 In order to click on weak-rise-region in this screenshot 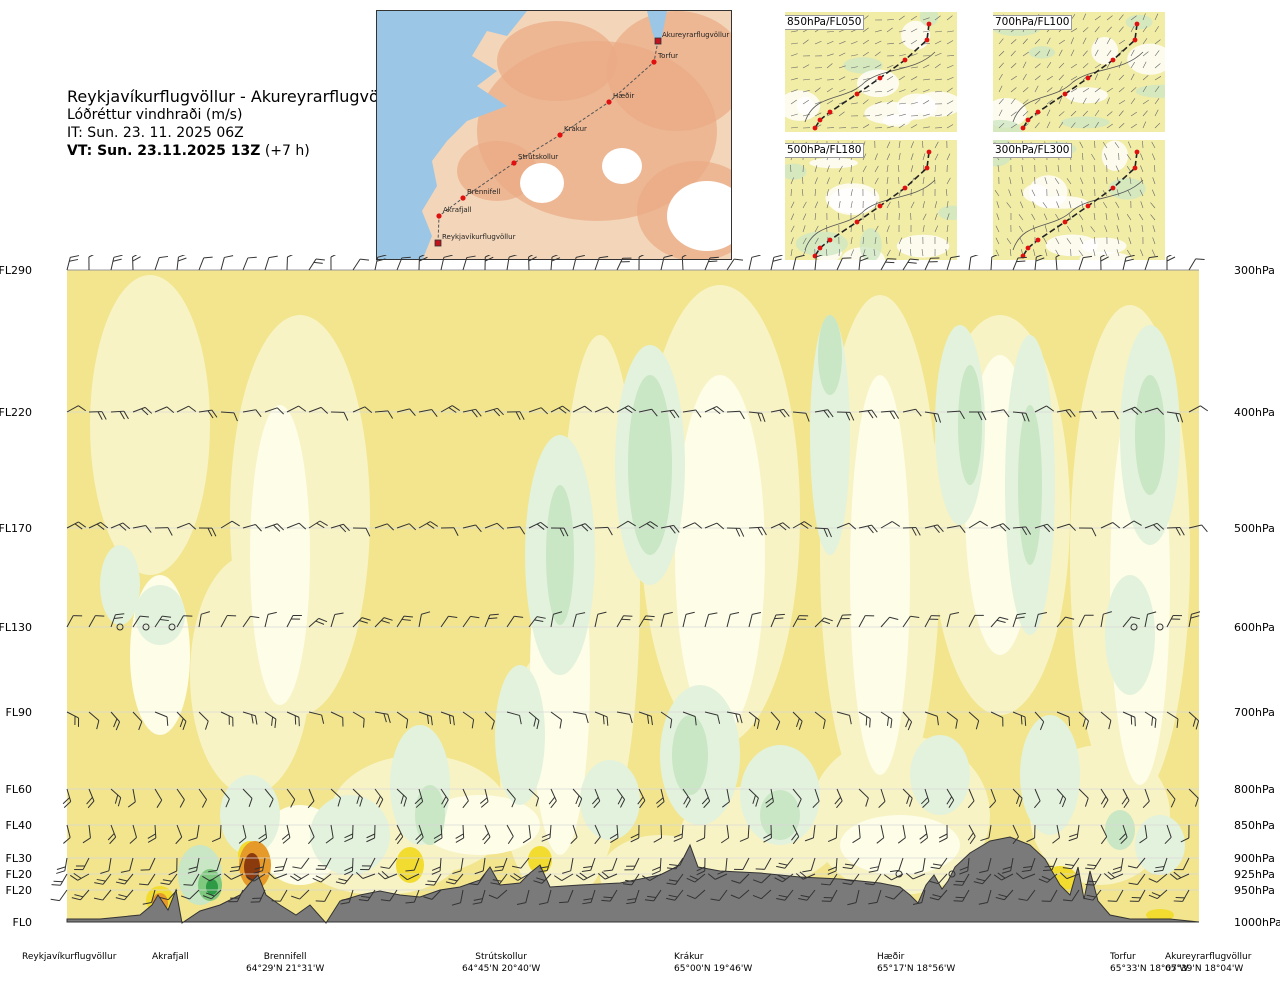, I will do `click(610, 800)`.